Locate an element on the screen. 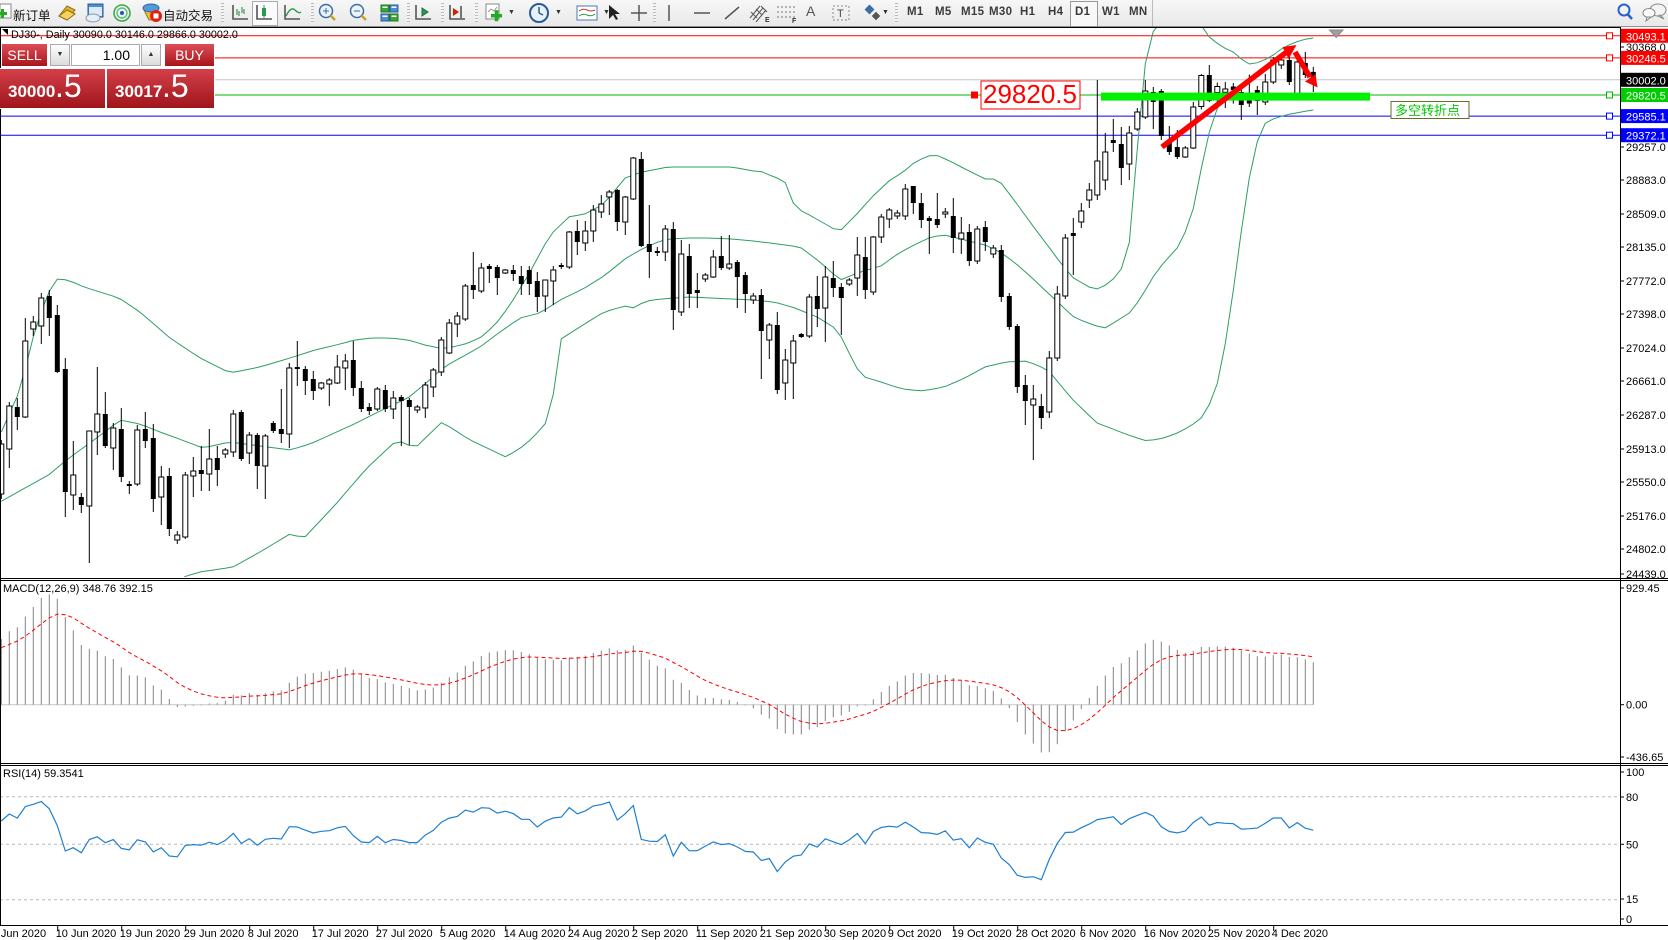 The width and height of the screenshot is (1668, 940). svg-text: 19 Jun 2020 is located at coordinates (150, 934).